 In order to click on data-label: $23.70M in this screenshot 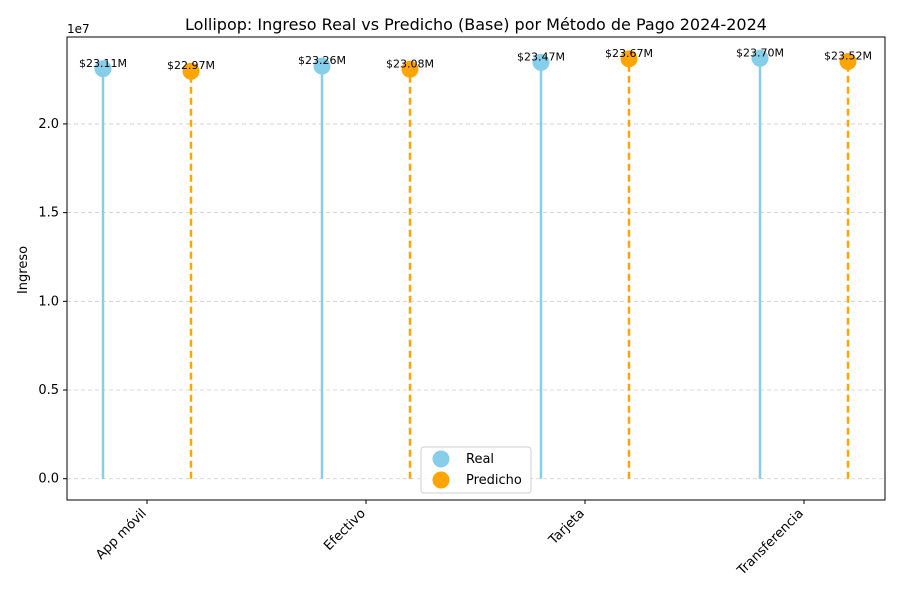, I will do `click(760, 52)`.